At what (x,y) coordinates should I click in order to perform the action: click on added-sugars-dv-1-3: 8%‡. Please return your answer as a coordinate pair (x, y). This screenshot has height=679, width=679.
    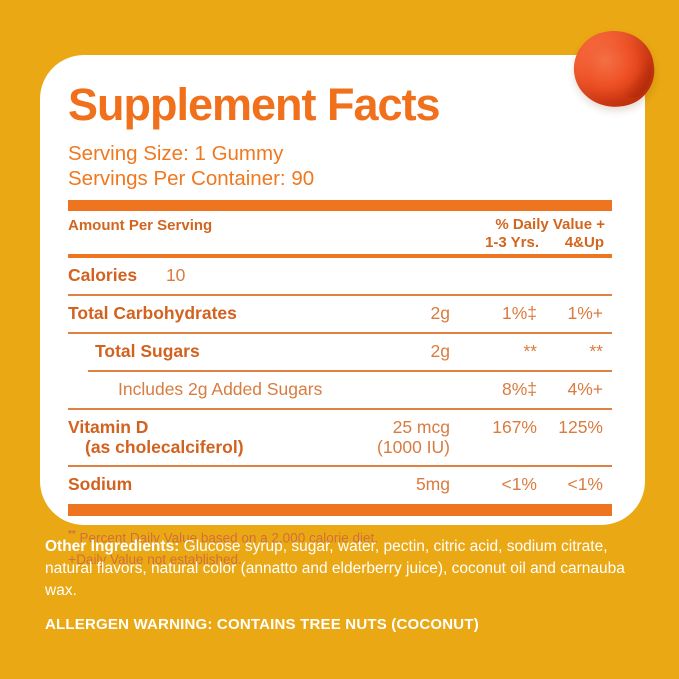
    Looking at the image, I should click on (519, 389).